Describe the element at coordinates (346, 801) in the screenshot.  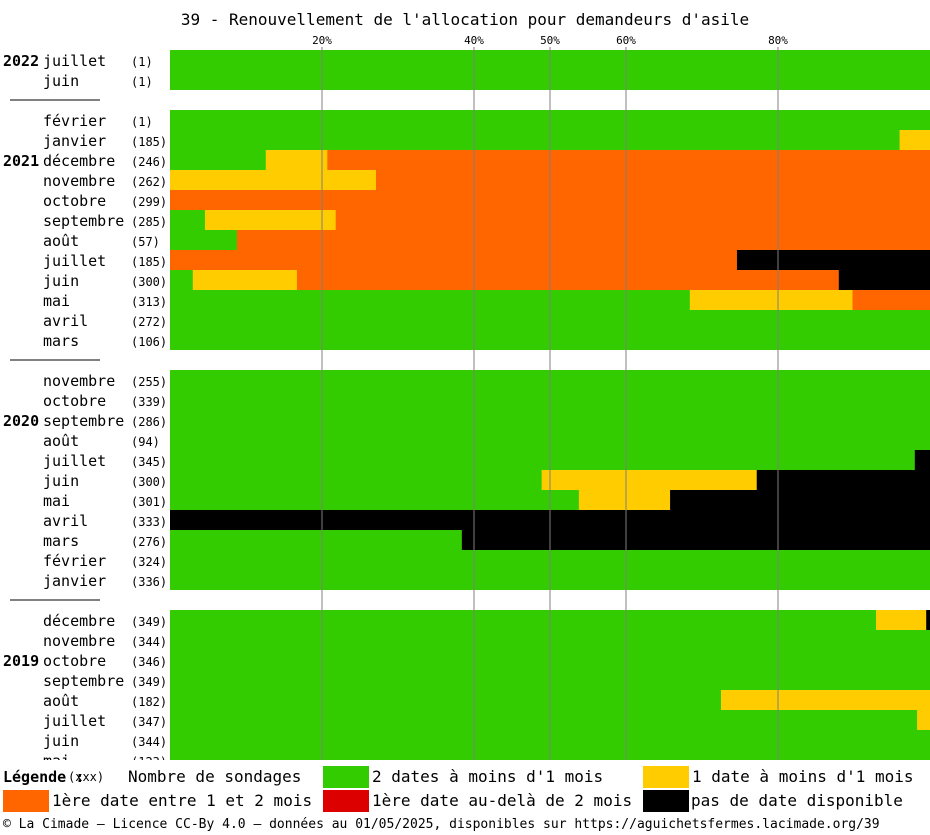
I see `legend-swatch-red` at that location.